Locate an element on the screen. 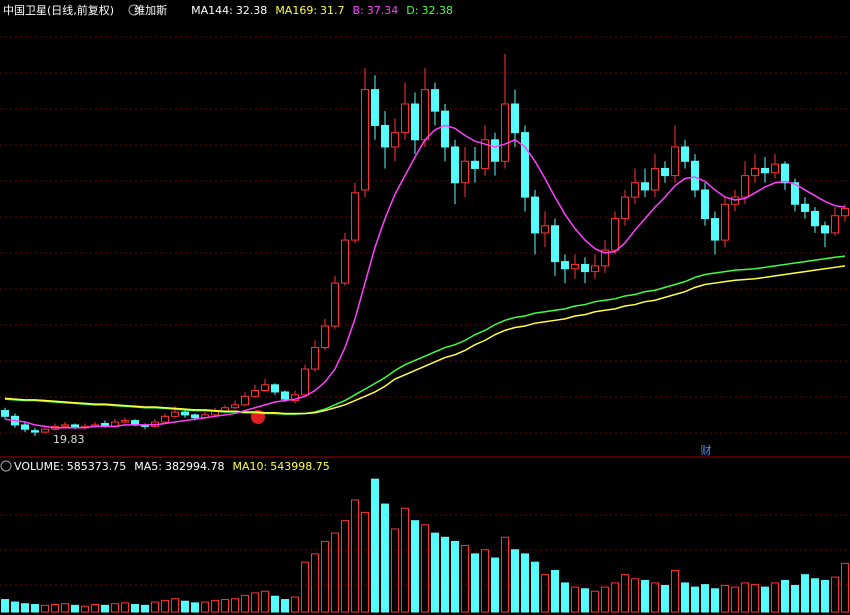  readout-name: VOLUME: is located at coordinates (39, 466).